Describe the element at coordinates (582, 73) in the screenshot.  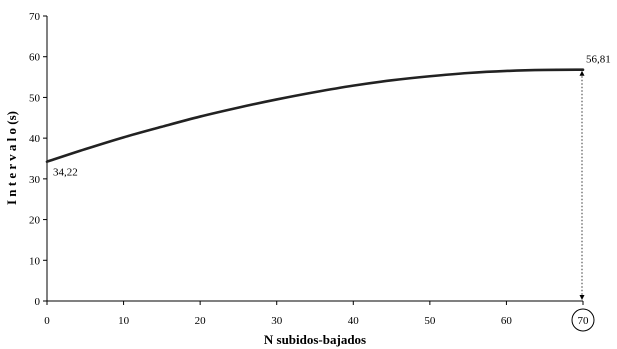
I see `arrow-head-up` at that location.